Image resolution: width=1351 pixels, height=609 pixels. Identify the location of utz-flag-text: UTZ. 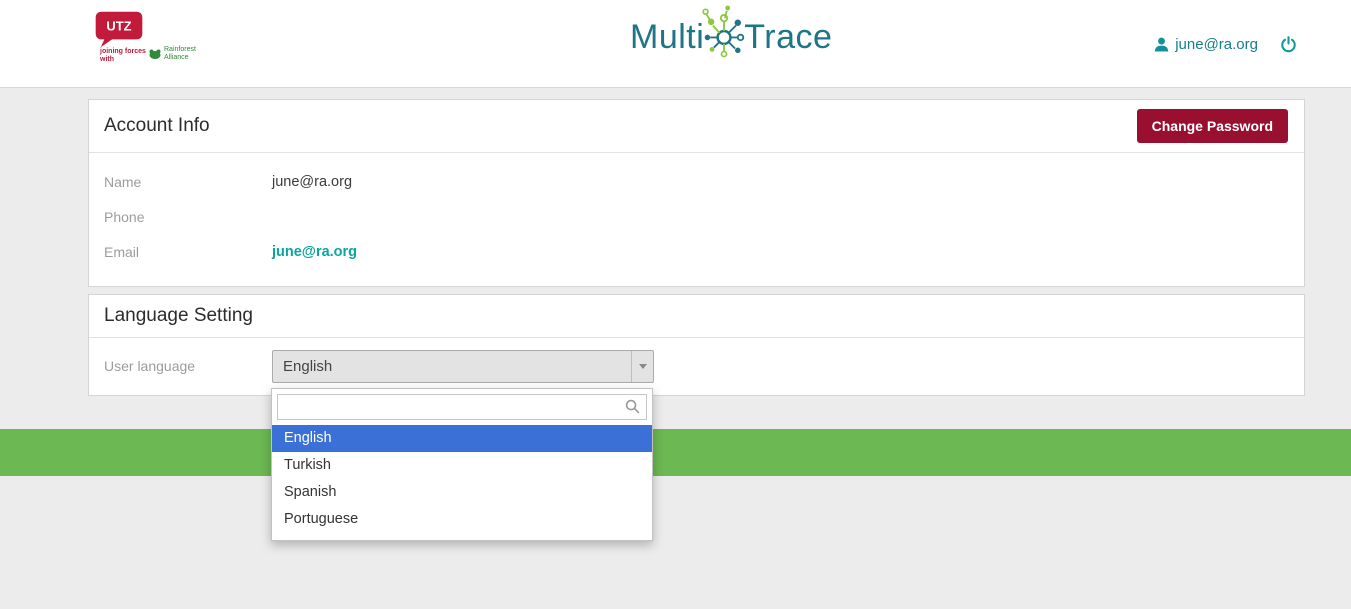
(118, 26).